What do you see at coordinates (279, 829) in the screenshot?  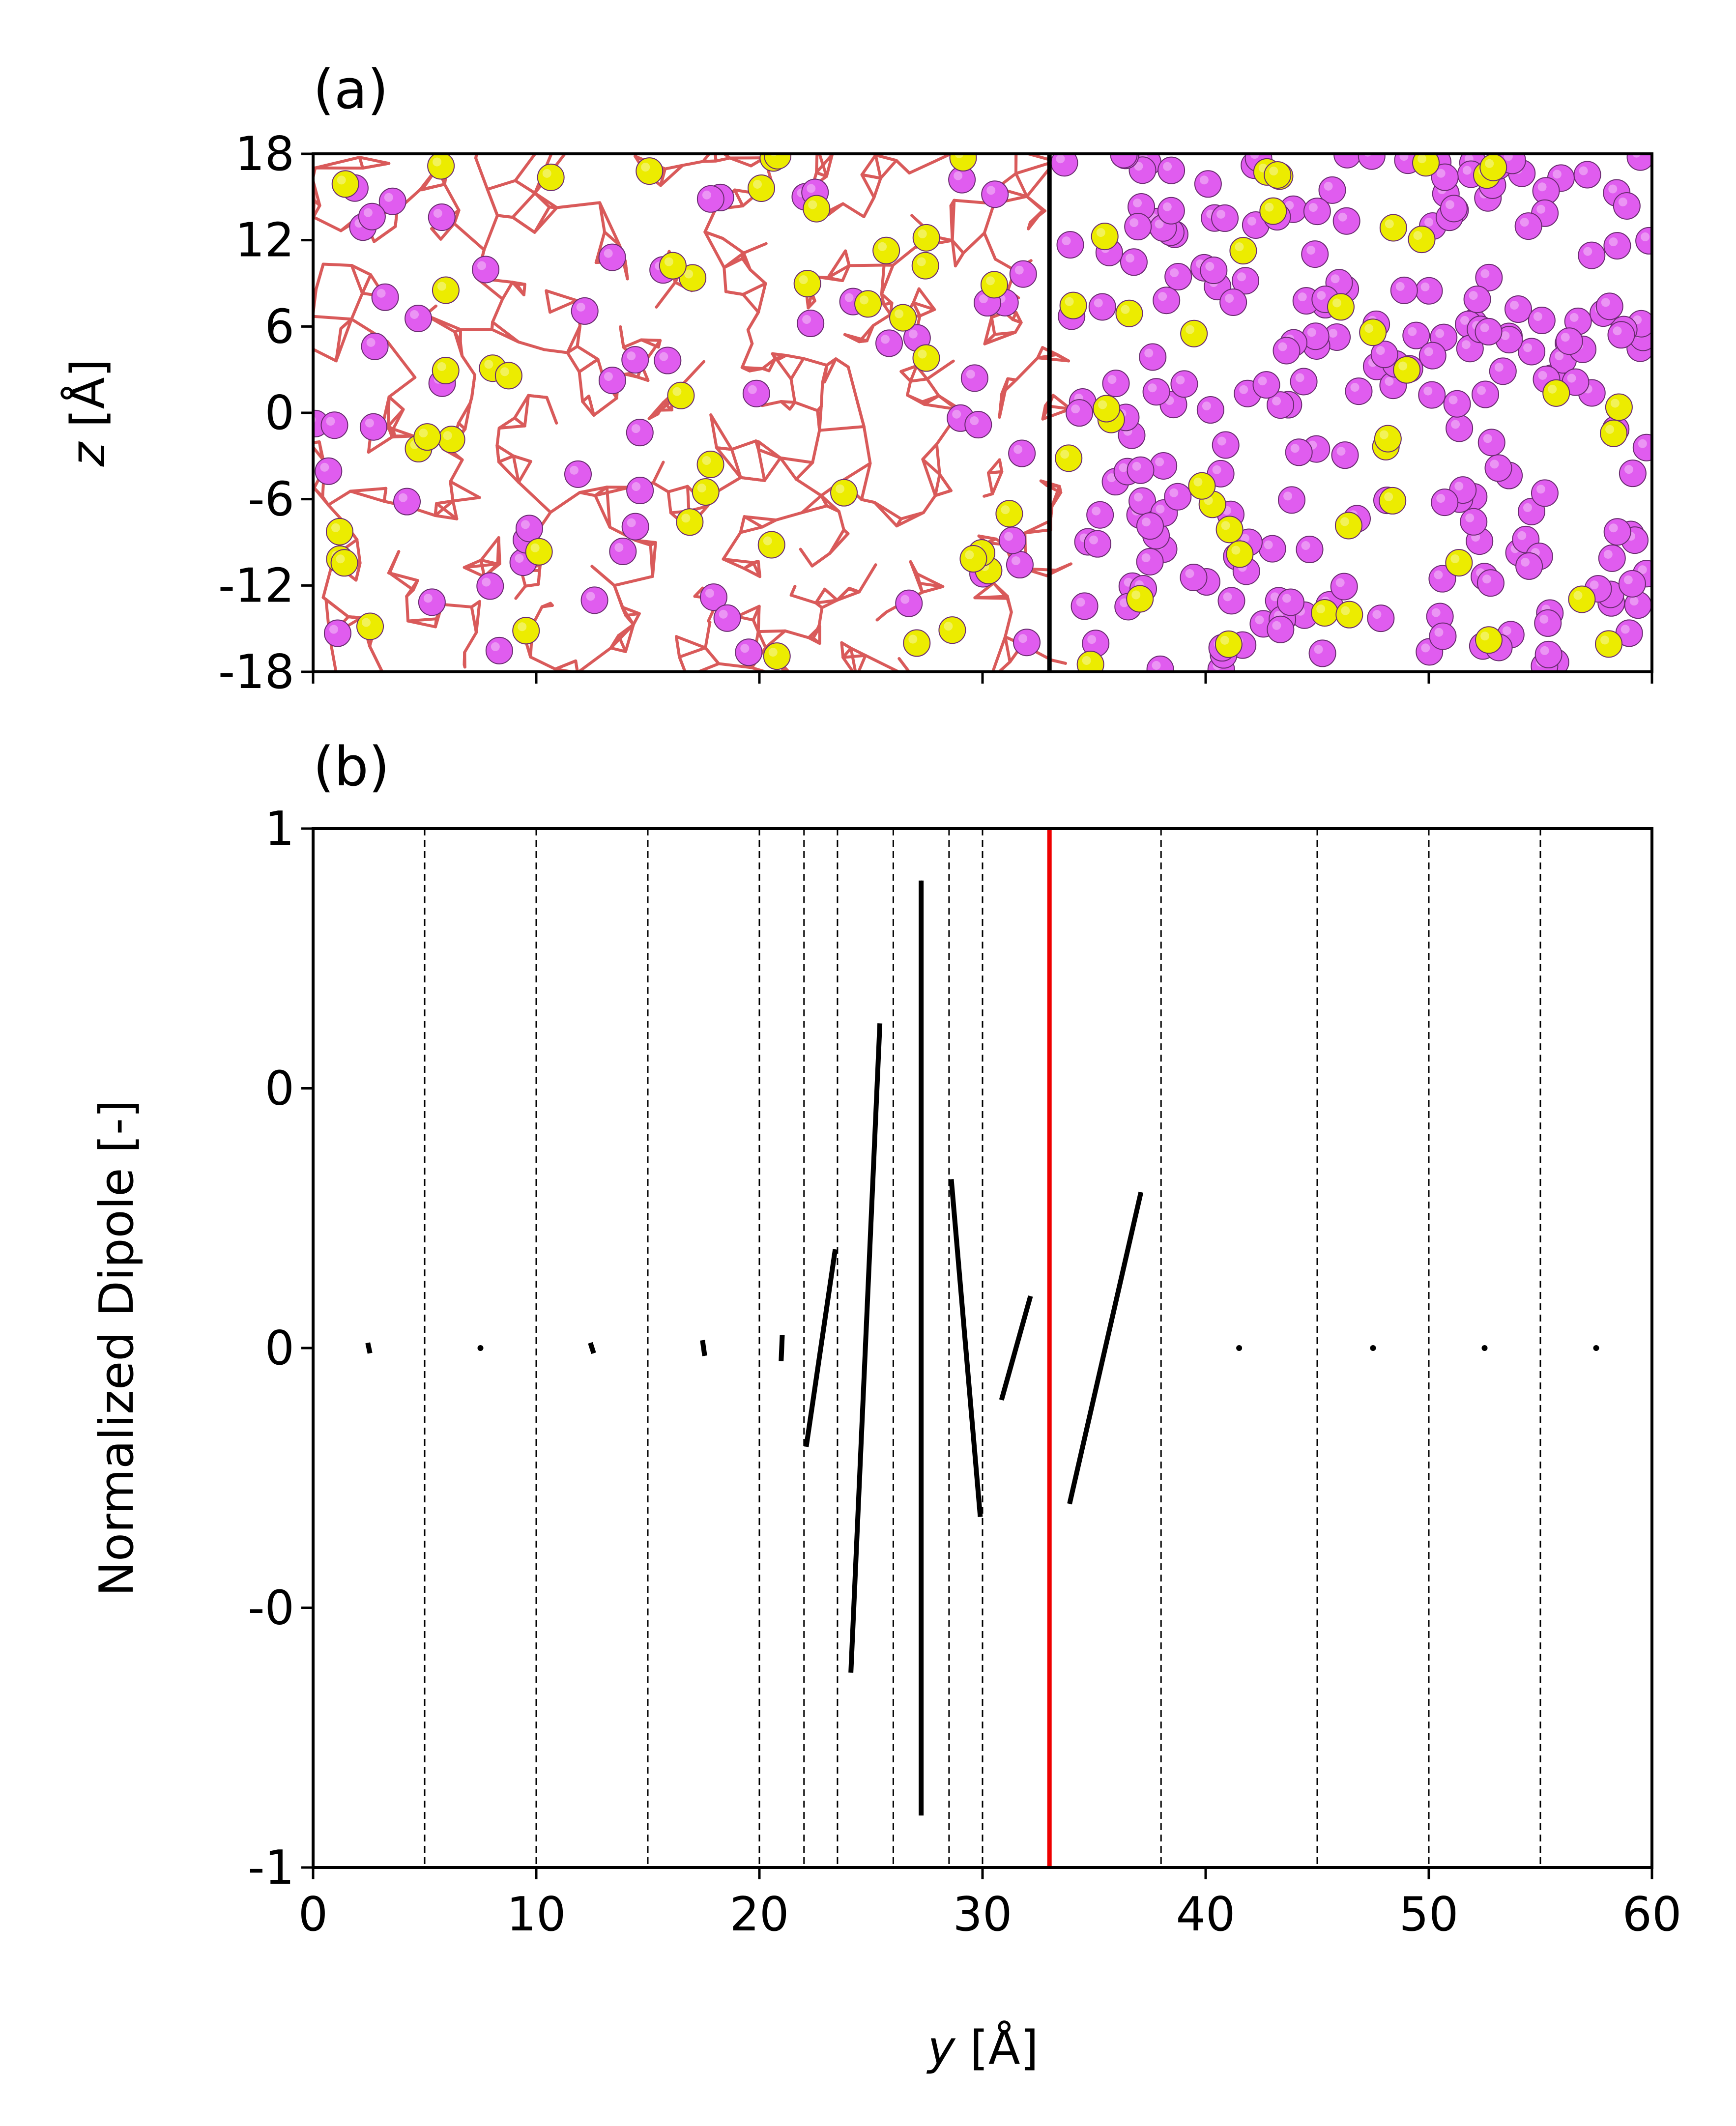 I see `y-tick-label: 1` at bounding box center [279, 829].